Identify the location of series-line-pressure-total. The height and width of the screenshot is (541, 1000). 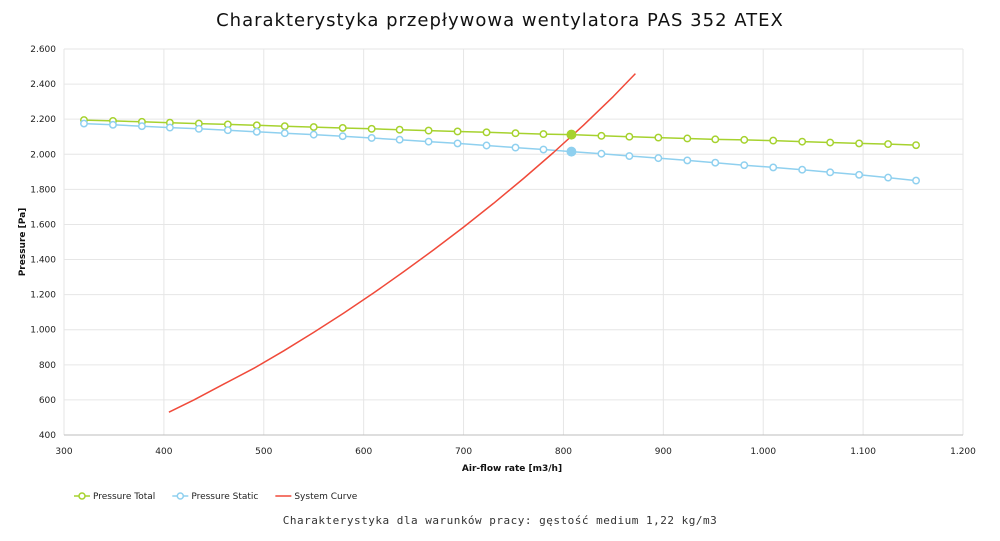
(500, 132).